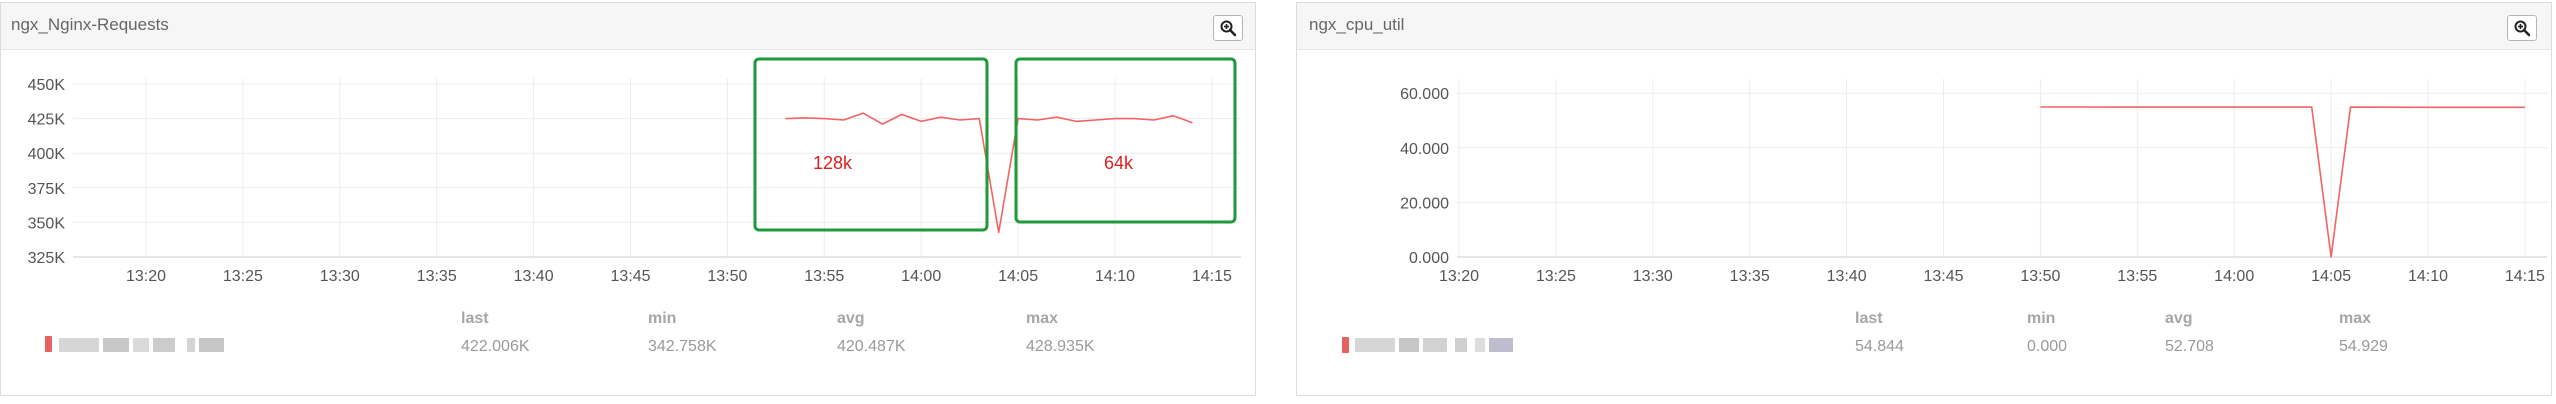 The height and width of the screenshot is (404, 2556). I want to click on y-tick-label: 20.000, so click(1424, 203).